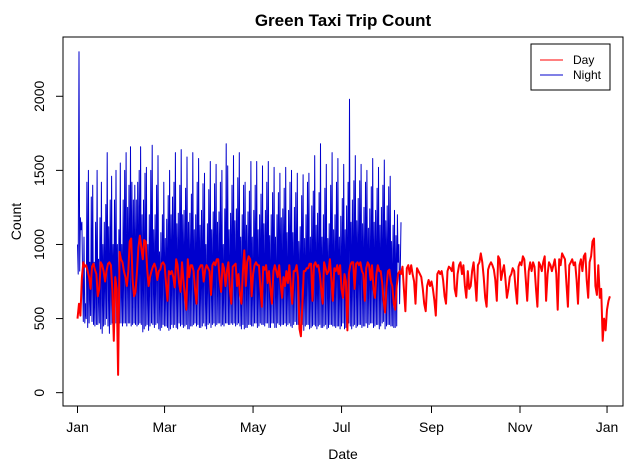  What do you see at coordinates (343, 20) in the screenshot?
I see `chart-title: Green Taxi Trip Count` at bounding box center [343, 20].